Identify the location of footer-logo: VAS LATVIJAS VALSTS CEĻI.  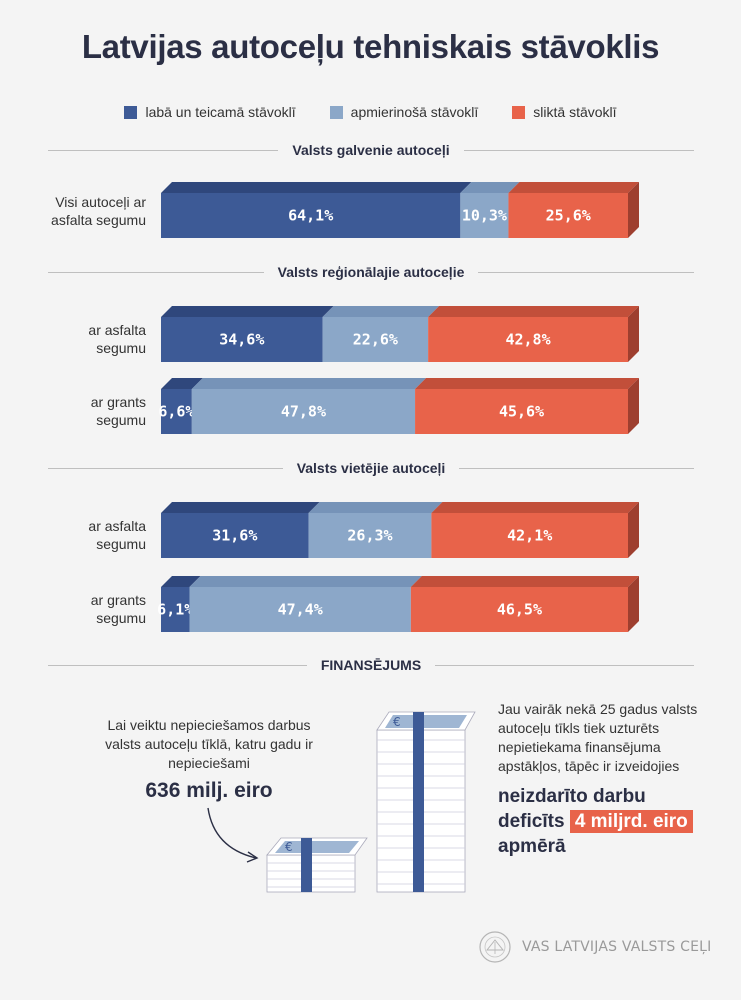
(594, 947).